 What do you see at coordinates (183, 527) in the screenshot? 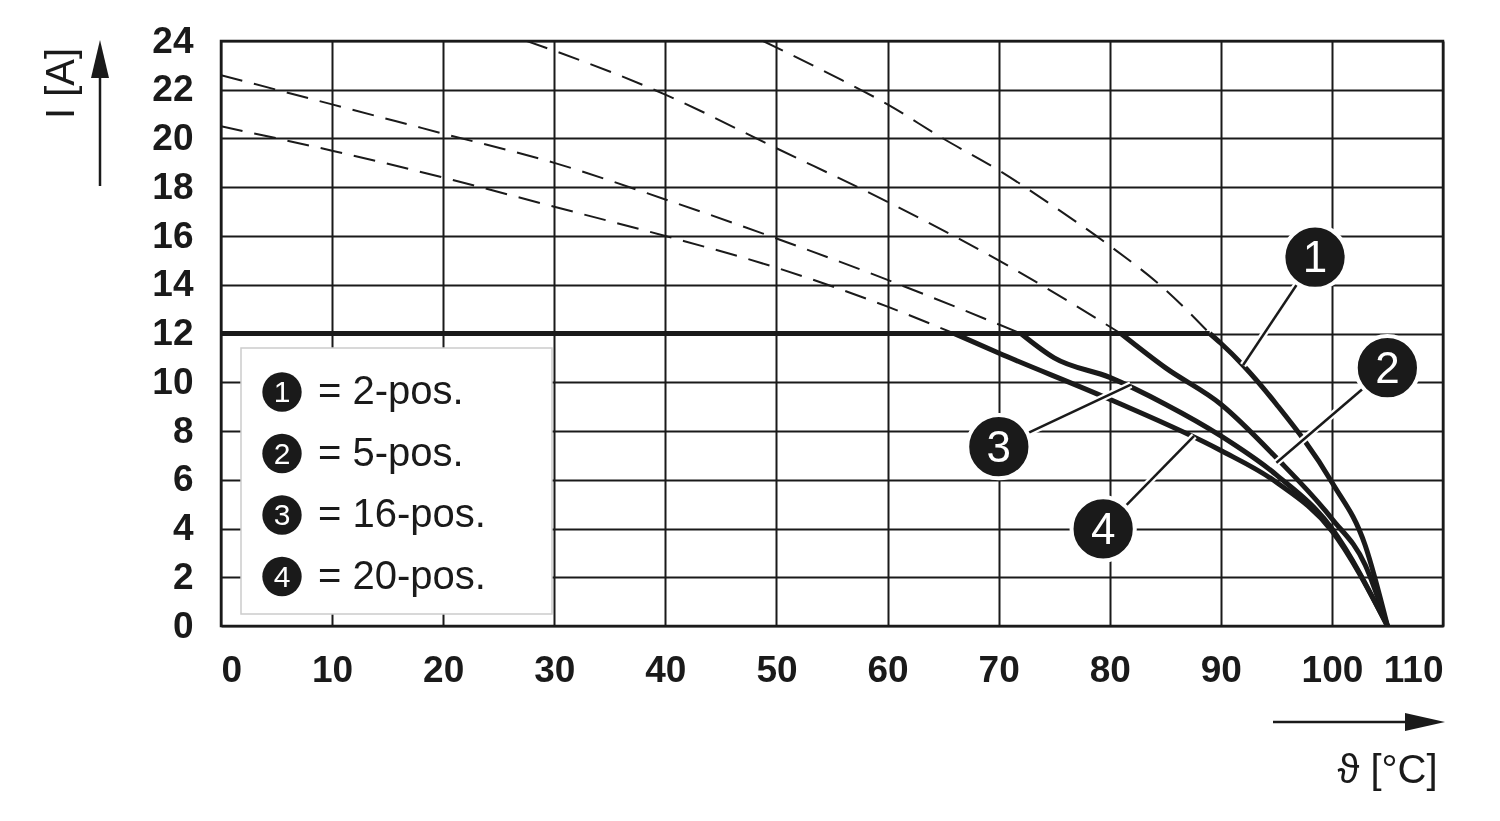
I see `y-tick-label: 4` at bounding box center [183, 527].